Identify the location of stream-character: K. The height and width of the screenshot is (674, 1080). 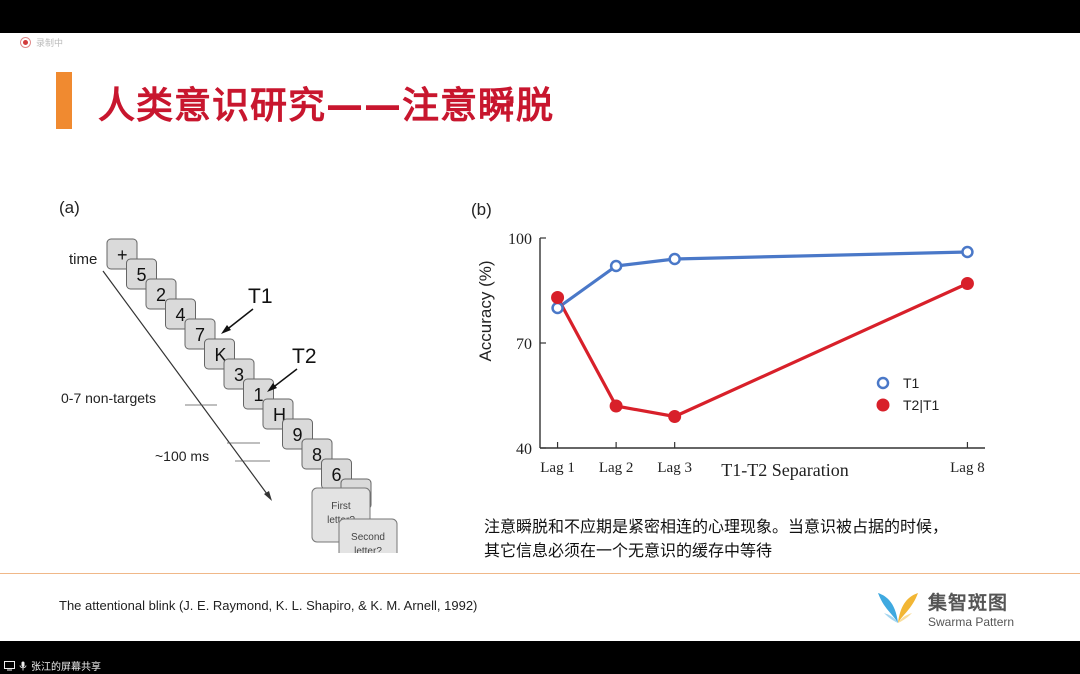
(221, 355).